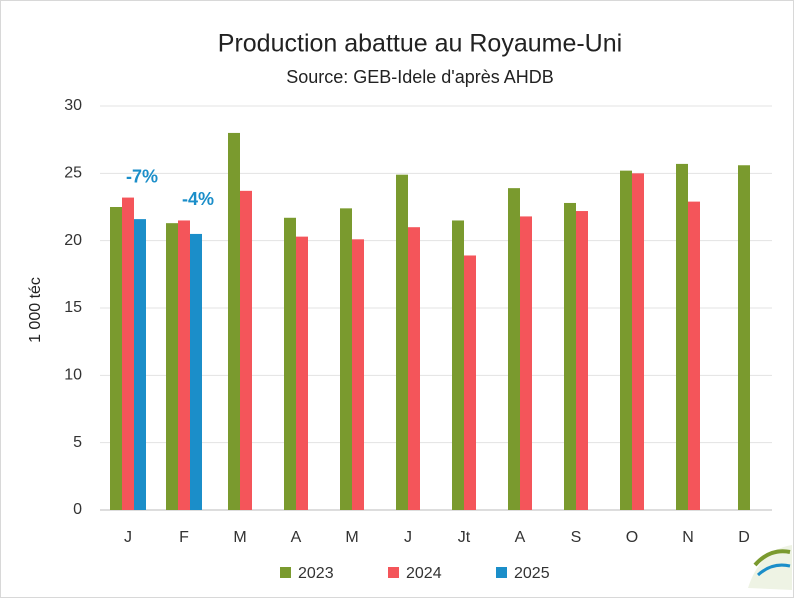  Describe the element at coordinates (744, 537) in the screenshot. I see `x-tick-label: D` at that location.